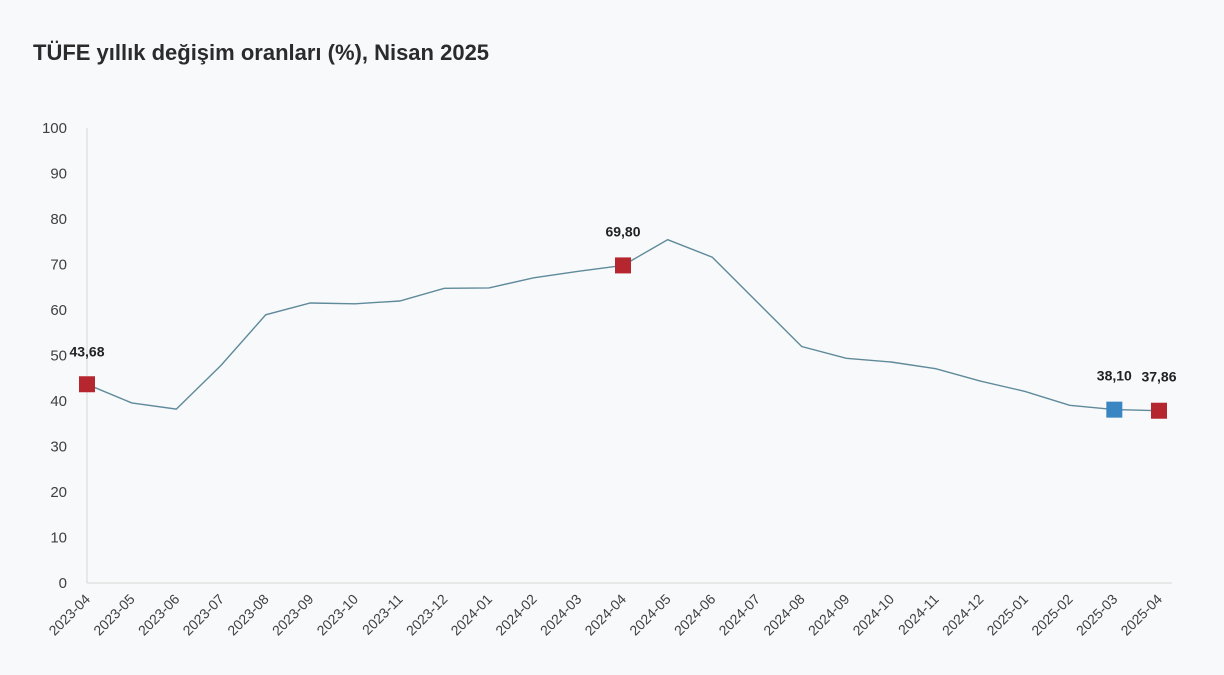 The height and width of the screenshot is (675, 1224). I want to click on x-tick-label: 2023-06, so click(159, 615).